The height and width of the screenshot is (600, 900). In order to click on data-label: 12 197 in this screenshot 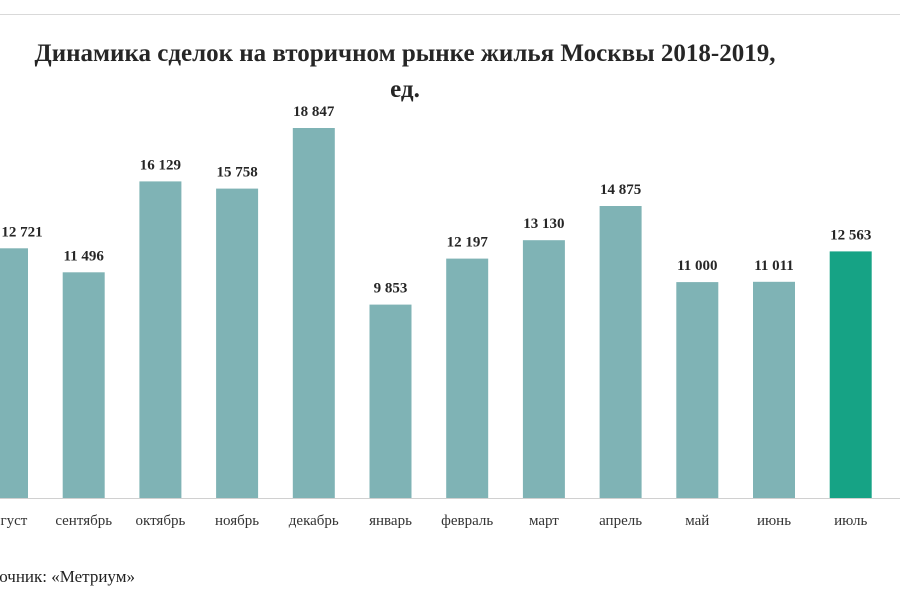, I will do `click(468, 243)`.